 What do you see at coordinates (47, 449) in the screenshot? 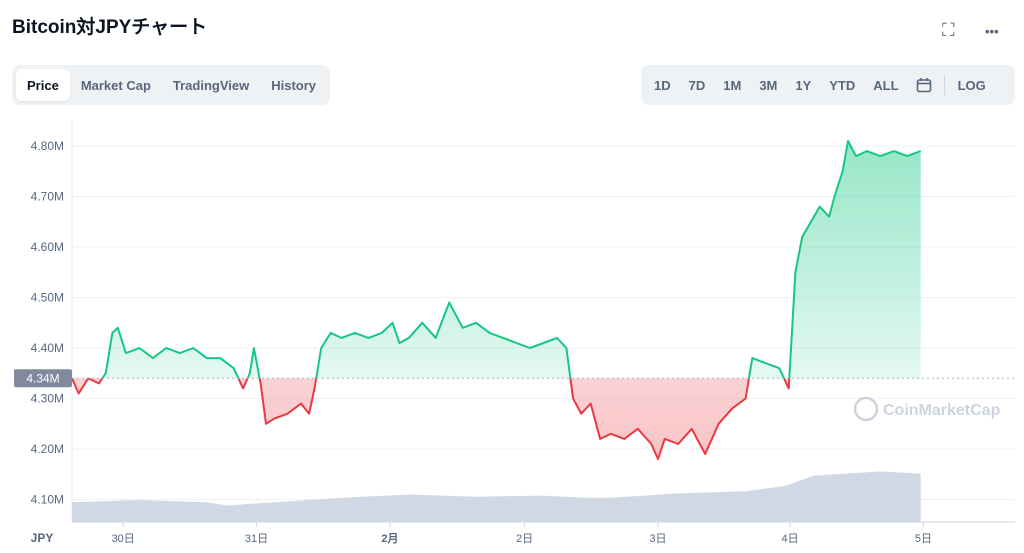
I see `y-tick-label: 4.20M` at bounding box center [47, 449].